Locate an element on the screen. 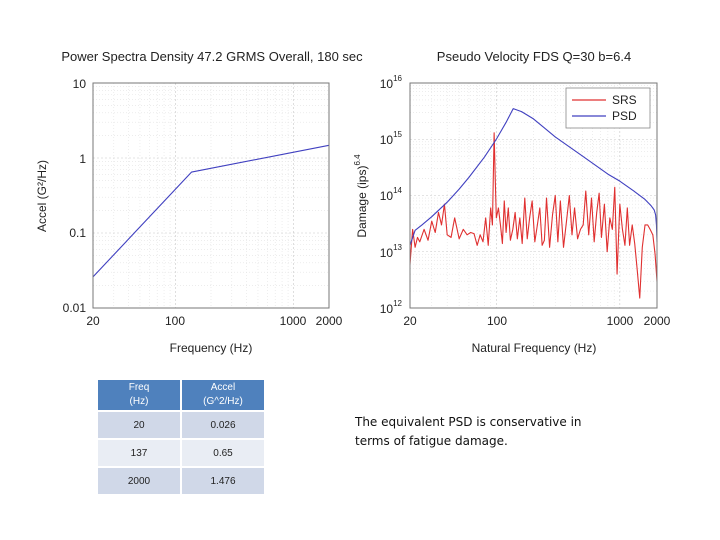  fds-chart-title: Pseudo Velocity FDS Q=30 b=6.4 is located at coordinates (534, 56).